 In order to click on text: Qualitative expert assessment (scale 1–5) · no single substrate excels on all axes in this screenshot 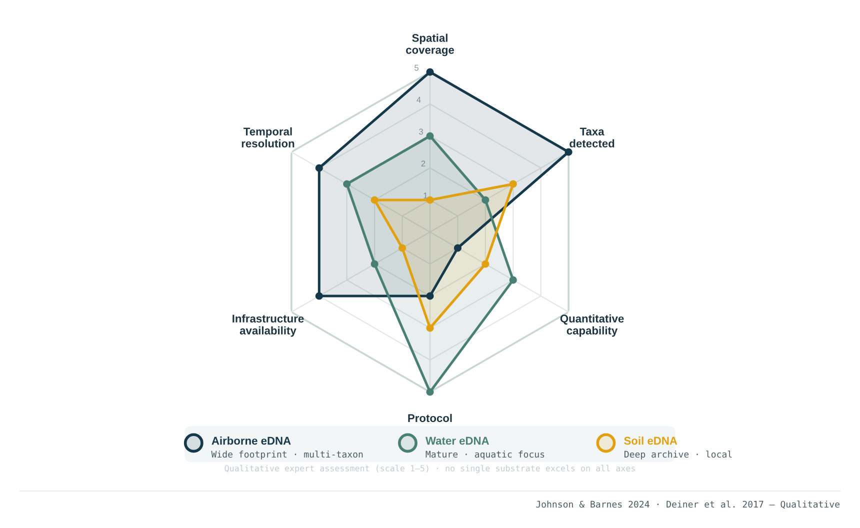, I will do `click(429, 469)`.